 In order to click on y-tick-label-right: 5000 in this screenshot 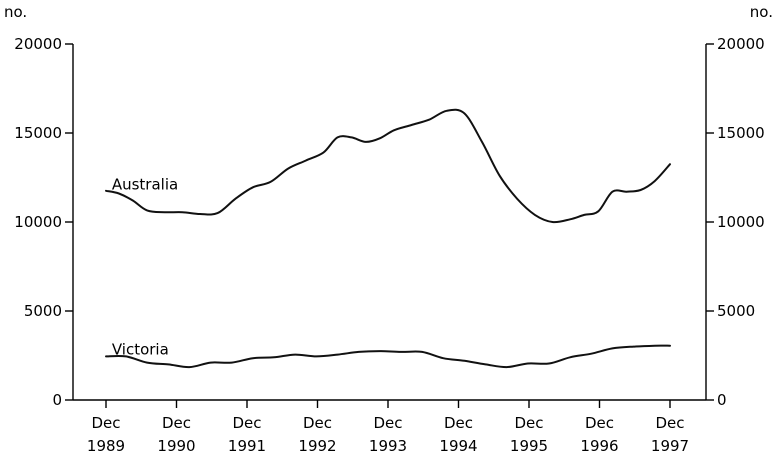, I will do `click(736, 311)`.